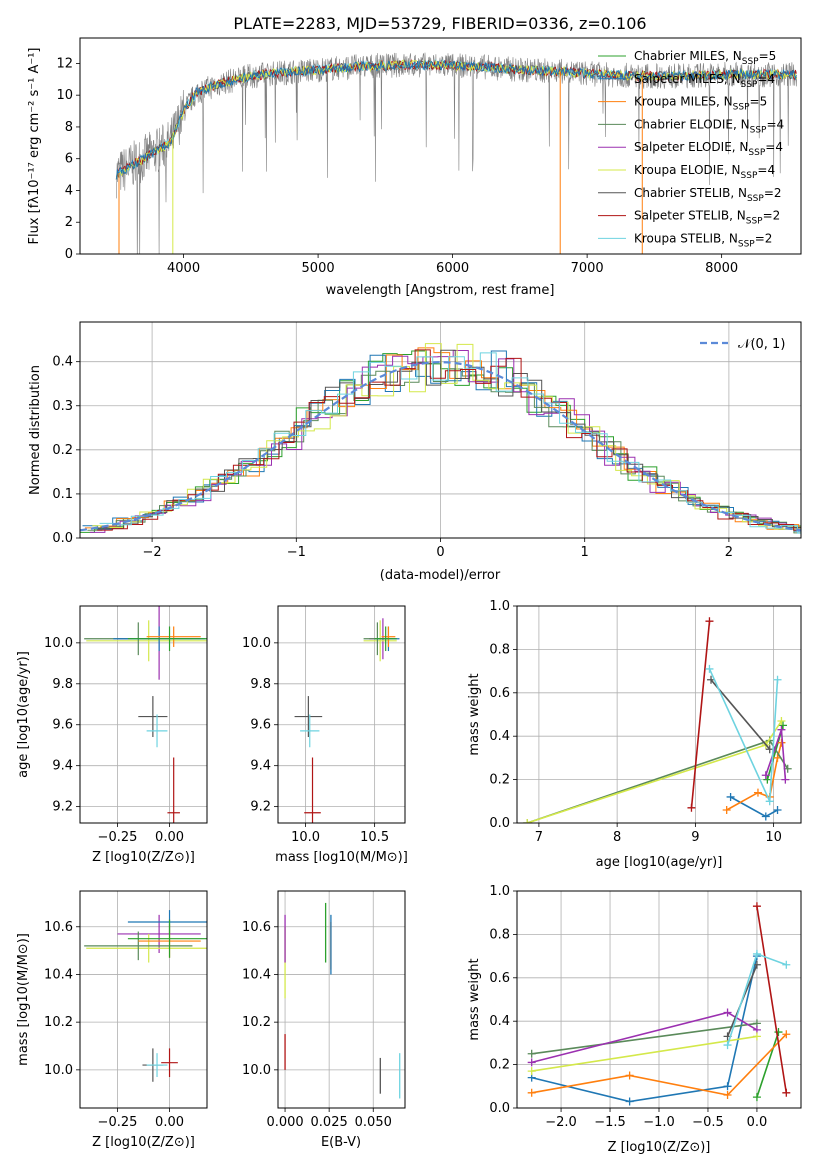  What do you see at coordinates (341, 857) in the screenshot?
I see `x-axis-label: mass [log10(M/M⊙)]` at bounding box center [341, 857].